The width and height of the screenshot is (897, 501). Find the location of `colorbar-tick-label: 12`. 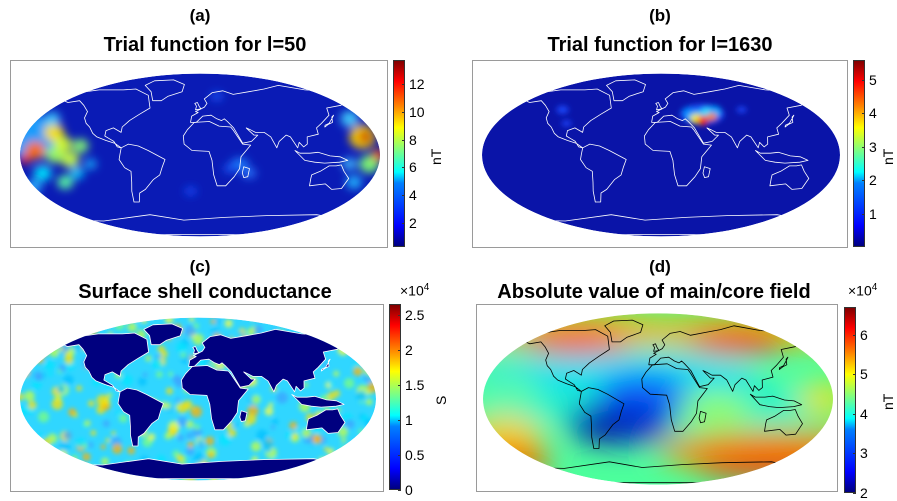

colorbar-tick-label: 12 is located at coordinates (417, 83).